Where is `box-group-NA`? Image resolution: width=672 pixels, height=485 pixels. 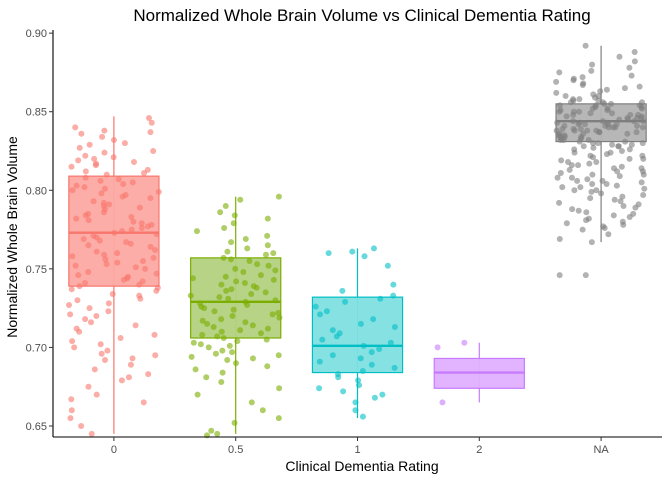
box-group-NA is located at coordinates (600, 160).